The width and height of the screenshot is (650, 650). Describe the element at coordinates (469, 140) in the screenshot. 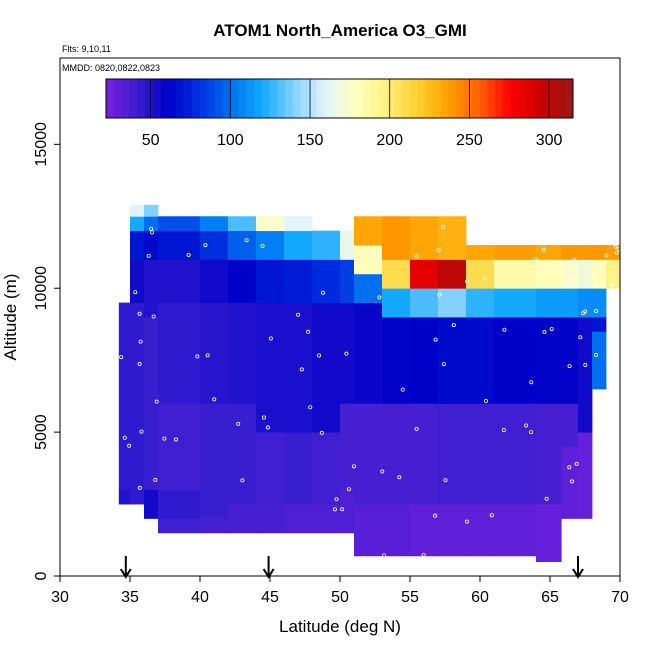

I see `colorbar-tick-label-4: 250` at that location.